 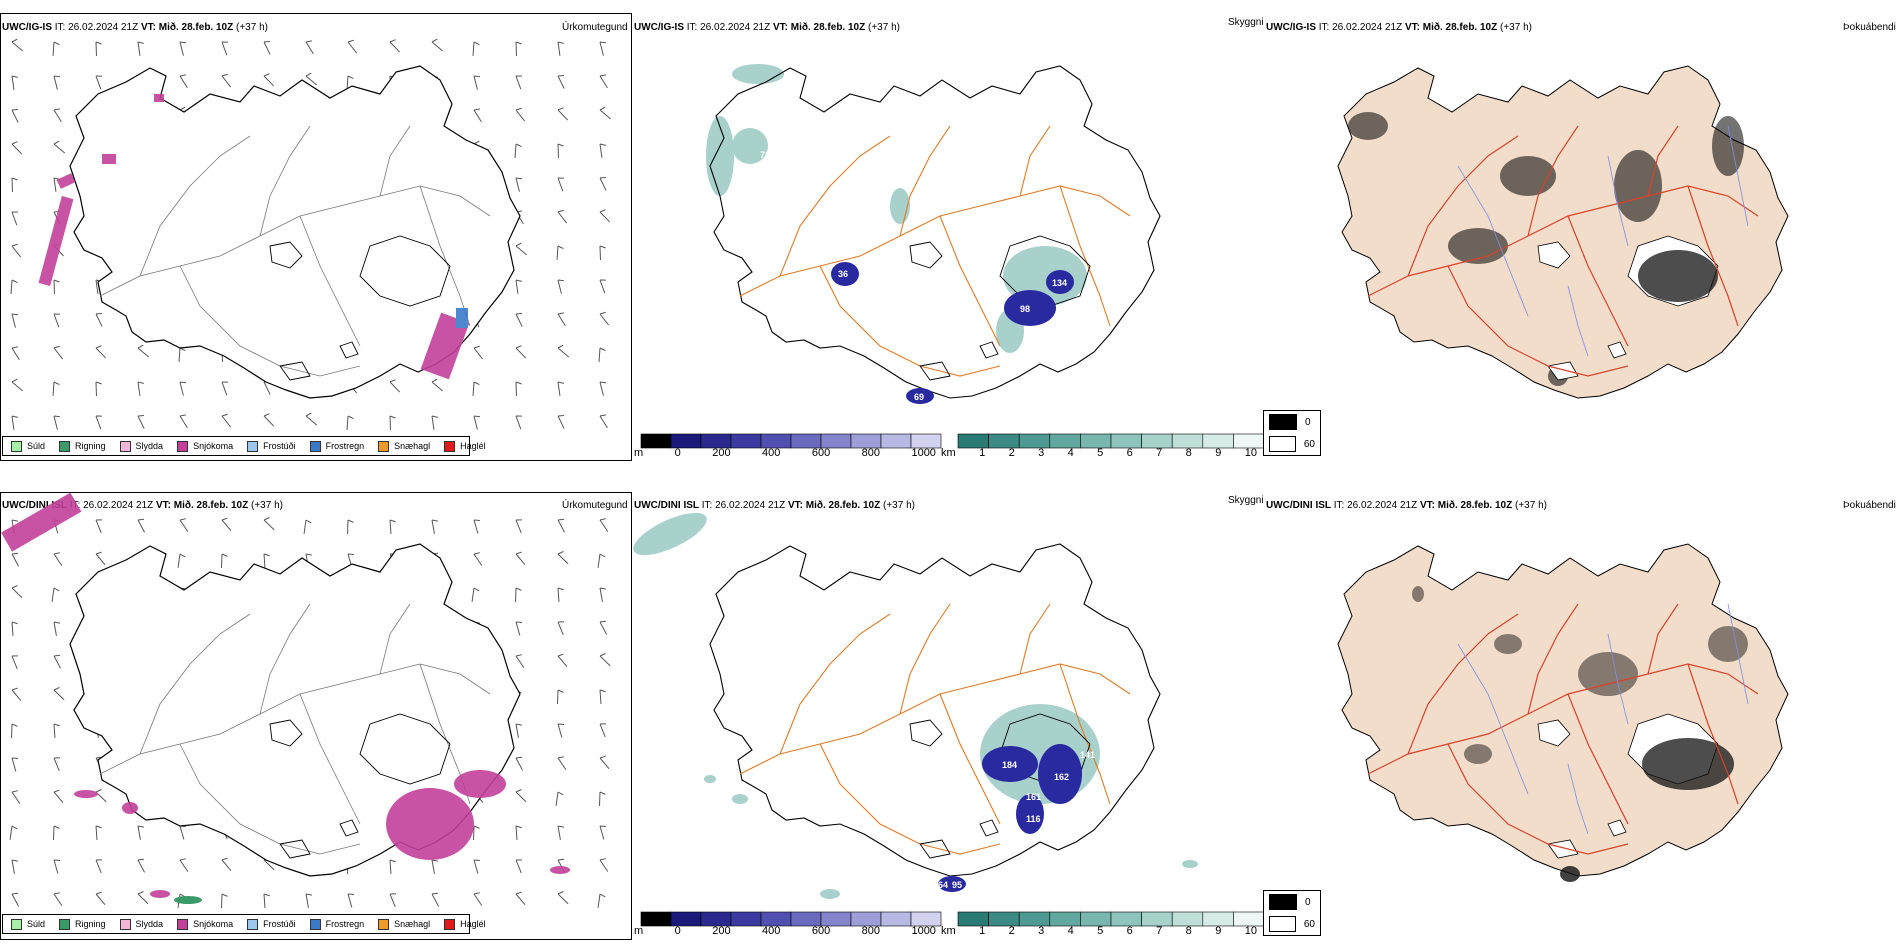 I want to click on valid-time: Mið. 28.feb. 10Z, so click(x=843, y=505).